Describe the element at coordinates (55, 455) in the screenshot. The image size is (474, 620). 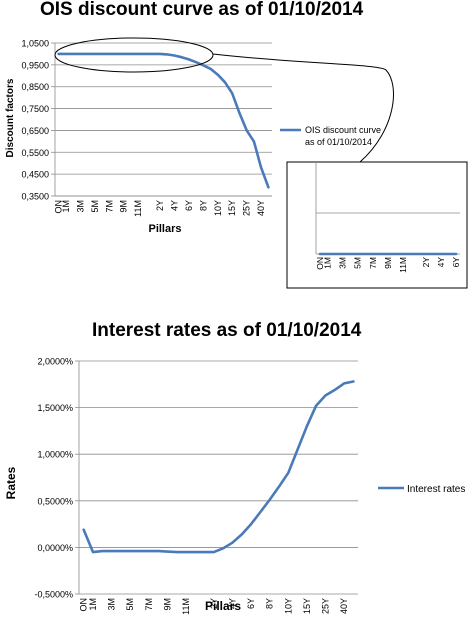
I see `y-tick-label: 1,0000%` at that location.